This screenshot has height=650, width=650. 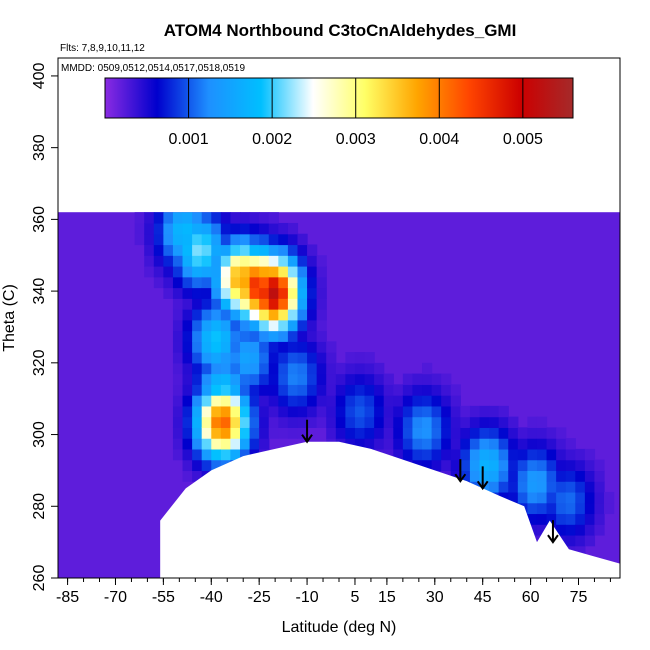 I want to click on colorbar: 0.001 0.002 0.003 0.004 0.005, so click(x=339, y=112).